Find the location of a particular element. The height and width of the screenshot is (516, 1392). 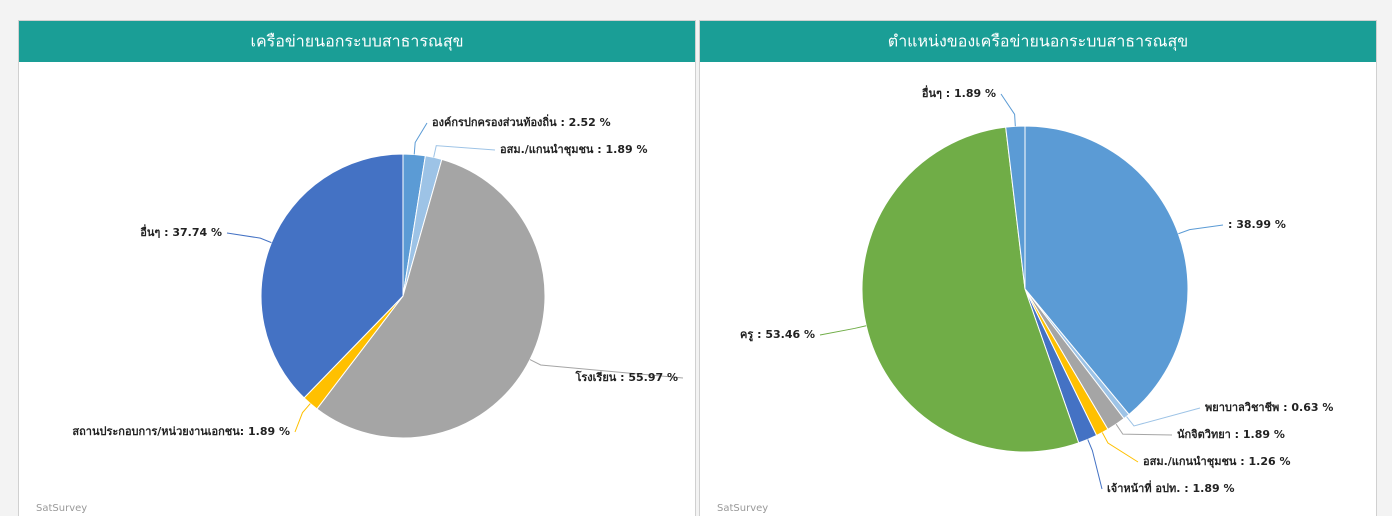

data-label: อสม./แกนนำชุมชน : 1.26 % is located at coordinates (1217, 462).